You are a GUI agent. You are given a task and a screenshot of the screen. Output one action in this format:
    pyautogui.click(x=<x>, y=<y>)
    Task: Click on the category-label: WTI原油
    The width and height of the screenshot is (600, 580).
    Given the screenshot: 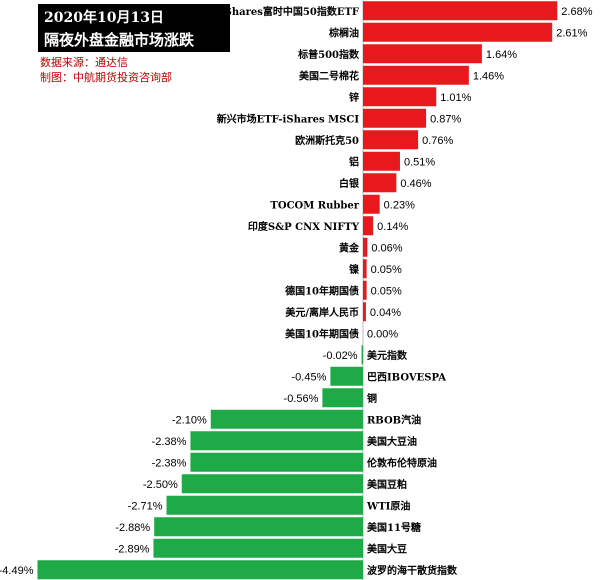 What is the action you would take?
    pyautogui.click(x=388, y=505)
    